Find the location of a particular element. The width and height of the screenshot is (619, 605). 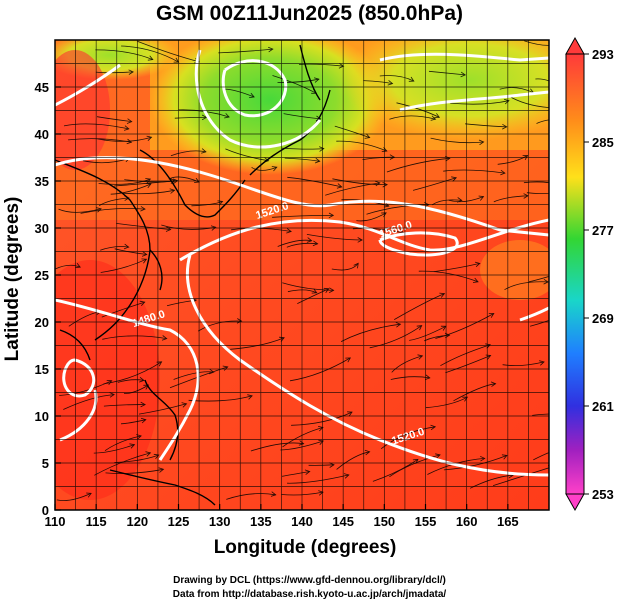

latitude-tick-label: 20 is located at coordinates (42, 322).